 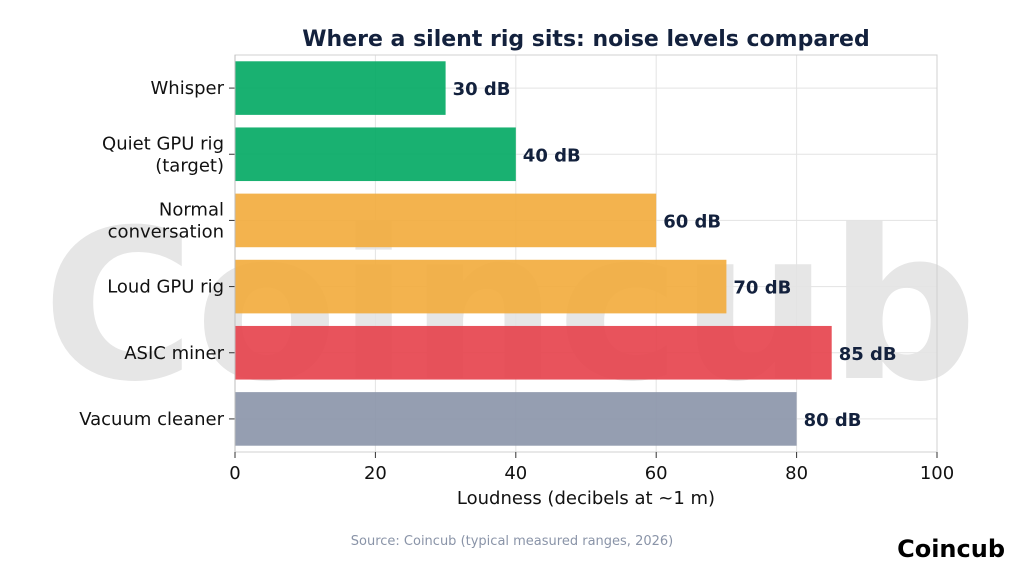 I want to click on x-tick-label: 20, so click(x=375, y=473).